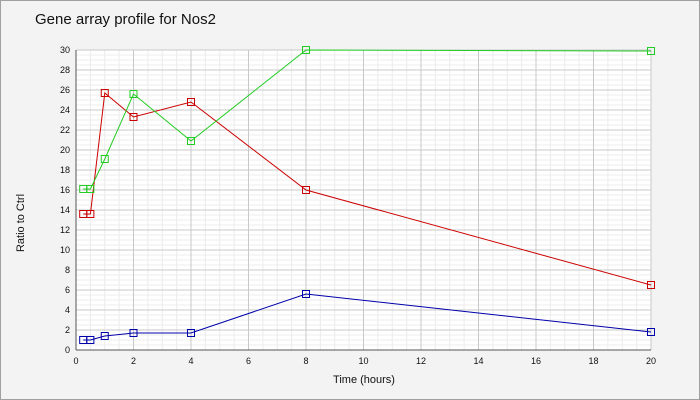 This screenshot has height=400, width=700. What do you see at coordinates (65, 210) in the screenshot?
I see `y-tick-label: 14` at bounding box center [65, 210].